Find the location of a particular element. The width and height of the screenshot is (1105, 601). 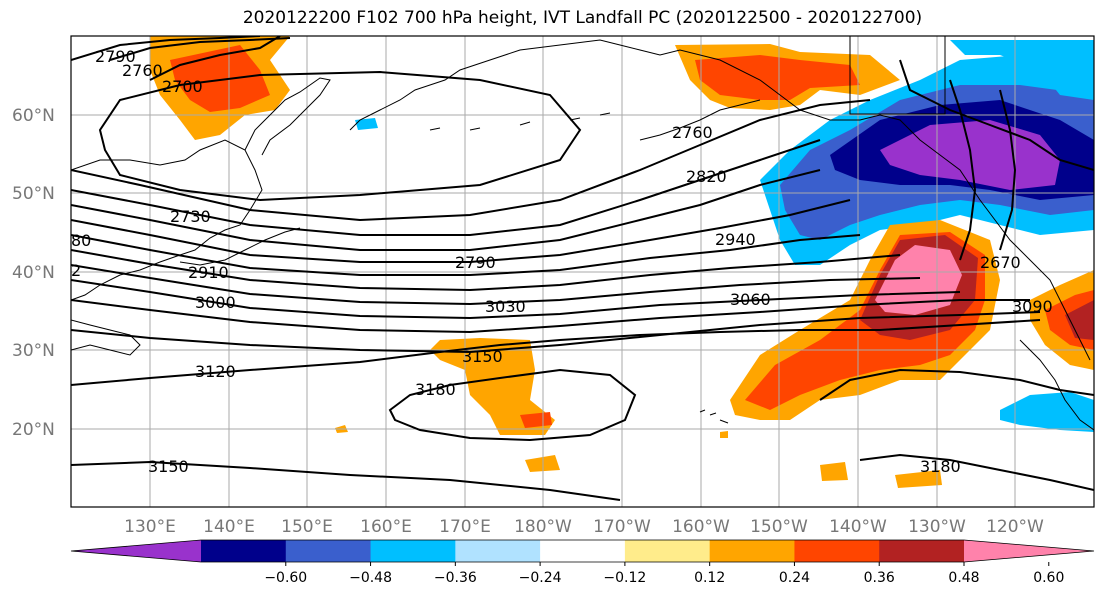

colorbar-tick-label: −0.60 is located at coordinates (285, 578).